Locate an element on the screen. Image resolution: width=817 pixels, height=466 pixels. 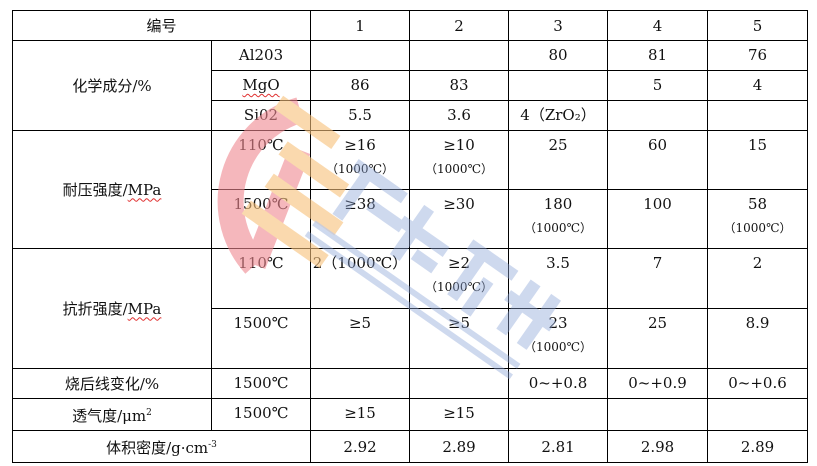
unit-text: MPa is located at coordinates (144, 308).